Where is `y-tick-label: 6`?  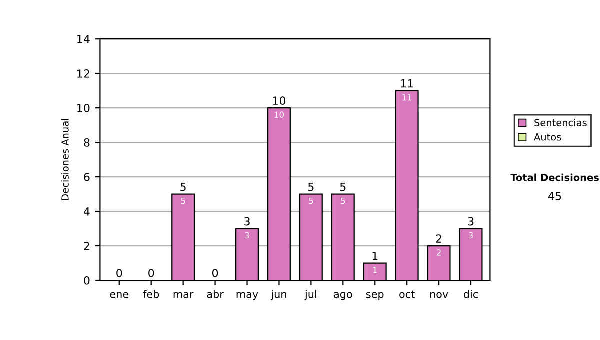 y-tick-label: 6 is located at coordinates (87, 177).